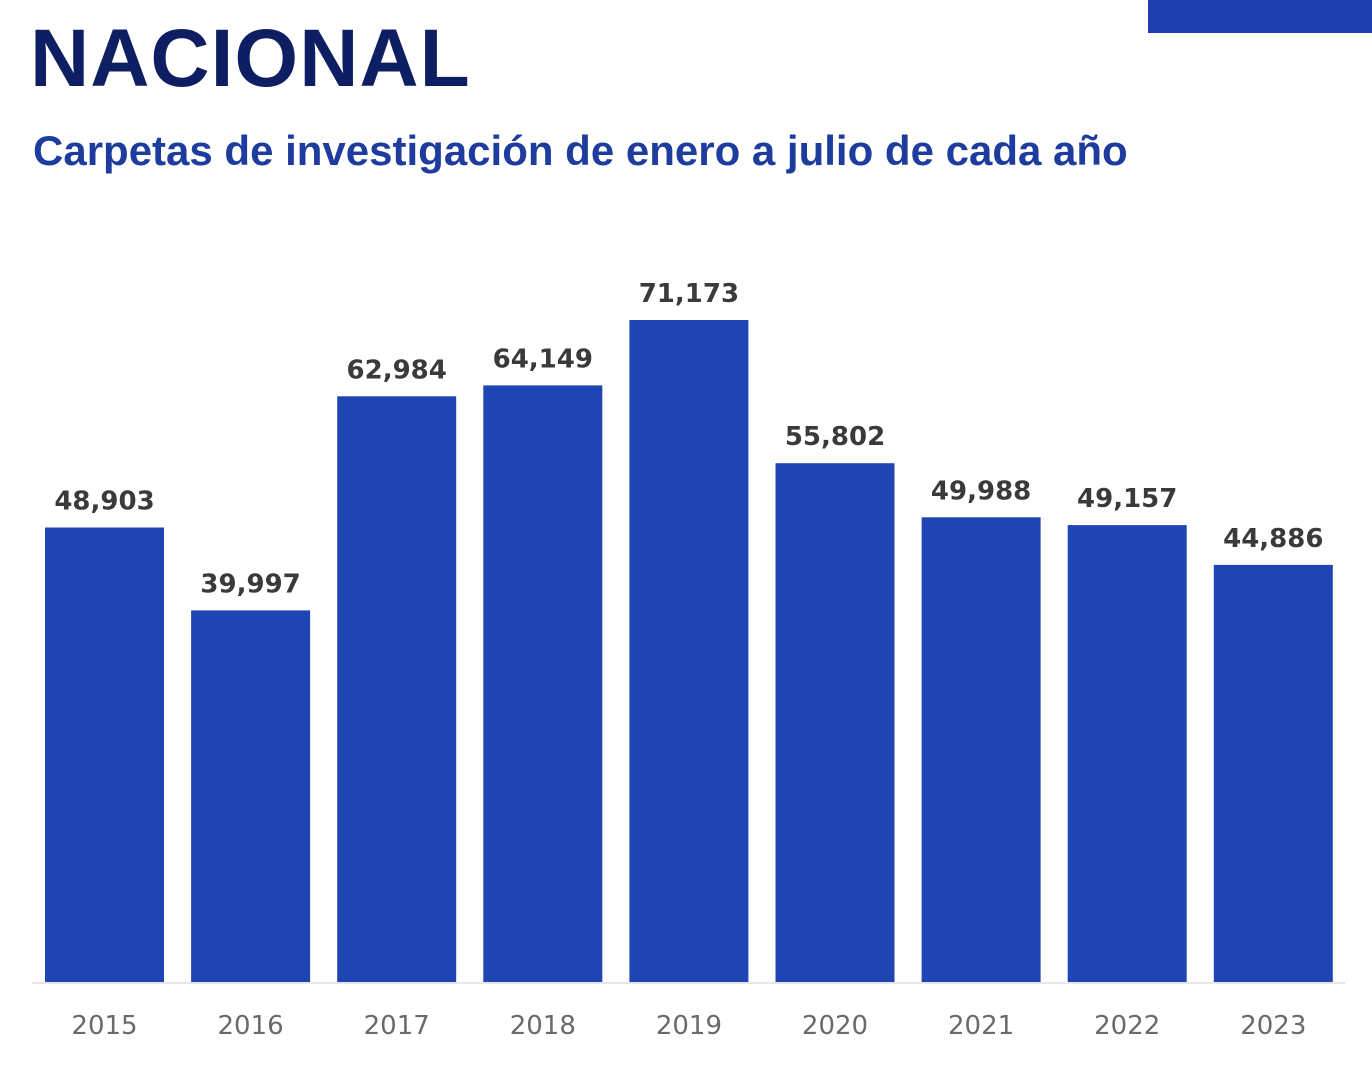 The height and width of the screenshot is (1084, 1372). Describe the element at coordinates (1273, 539) in the screenshot. I see `value-label-2023: 44,886` at that location.